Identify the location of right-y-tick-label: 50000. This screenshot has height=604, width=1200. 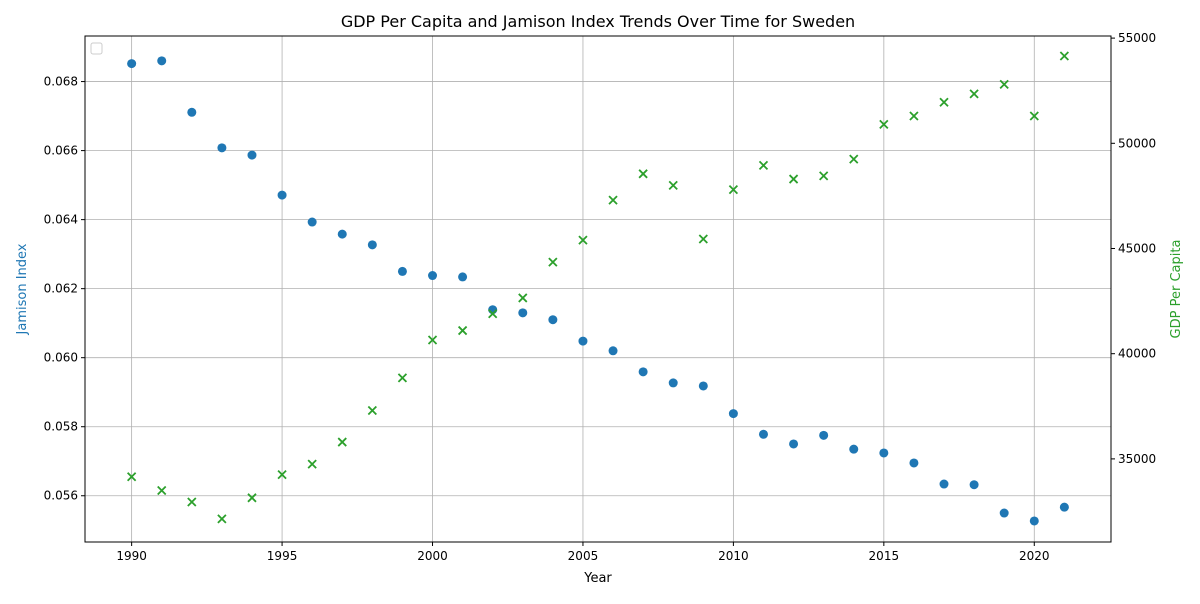
(1137, 143).